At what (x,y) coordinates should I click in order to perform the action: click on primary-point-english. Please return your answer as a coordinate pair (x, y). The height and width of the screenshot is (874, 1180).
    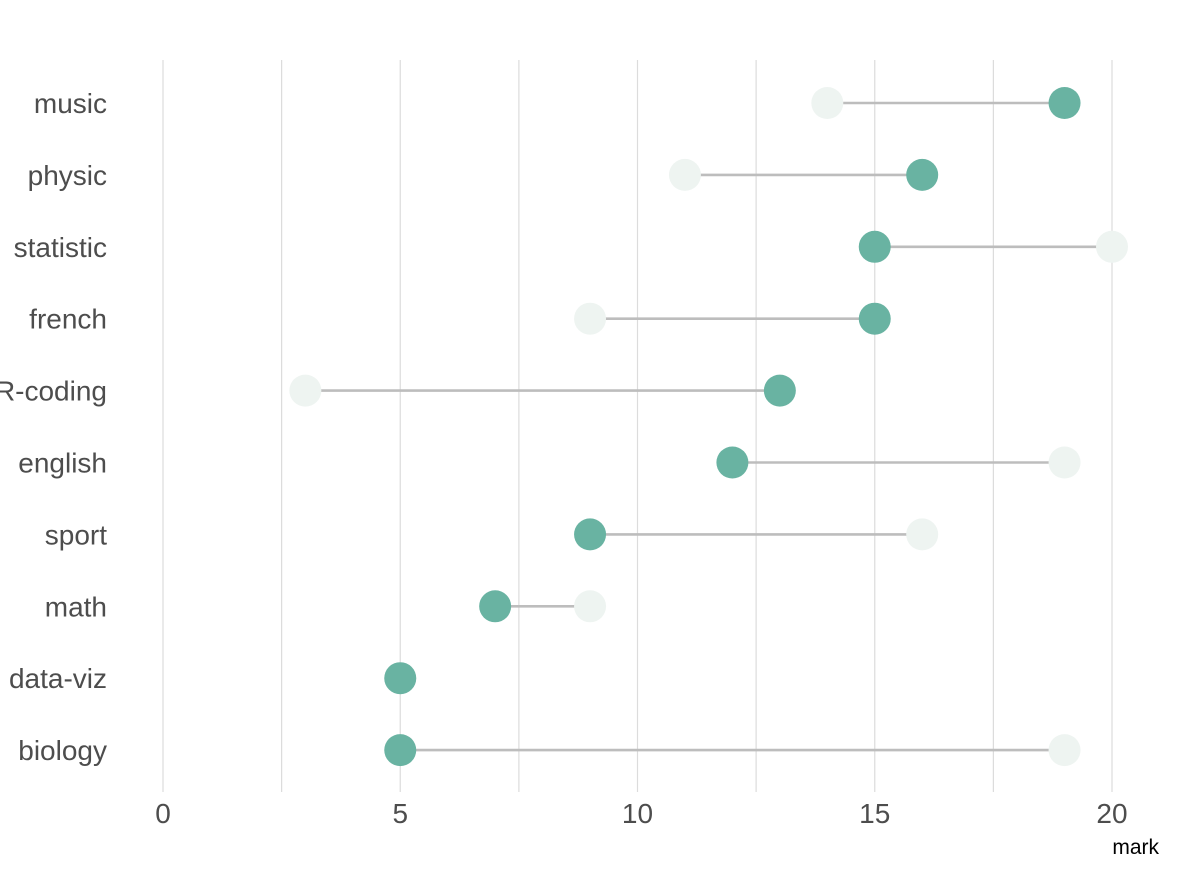
    Looking at the image, I should click on (732, 462).